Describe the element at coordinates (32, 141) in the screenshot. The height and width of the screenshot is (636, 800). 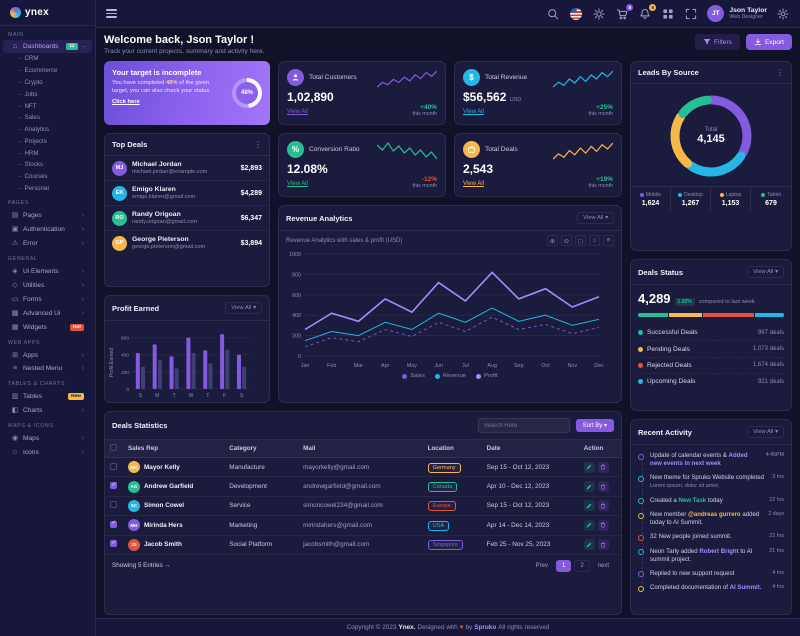
I see `sidebar-subitem-projects: – Projects` at that location.